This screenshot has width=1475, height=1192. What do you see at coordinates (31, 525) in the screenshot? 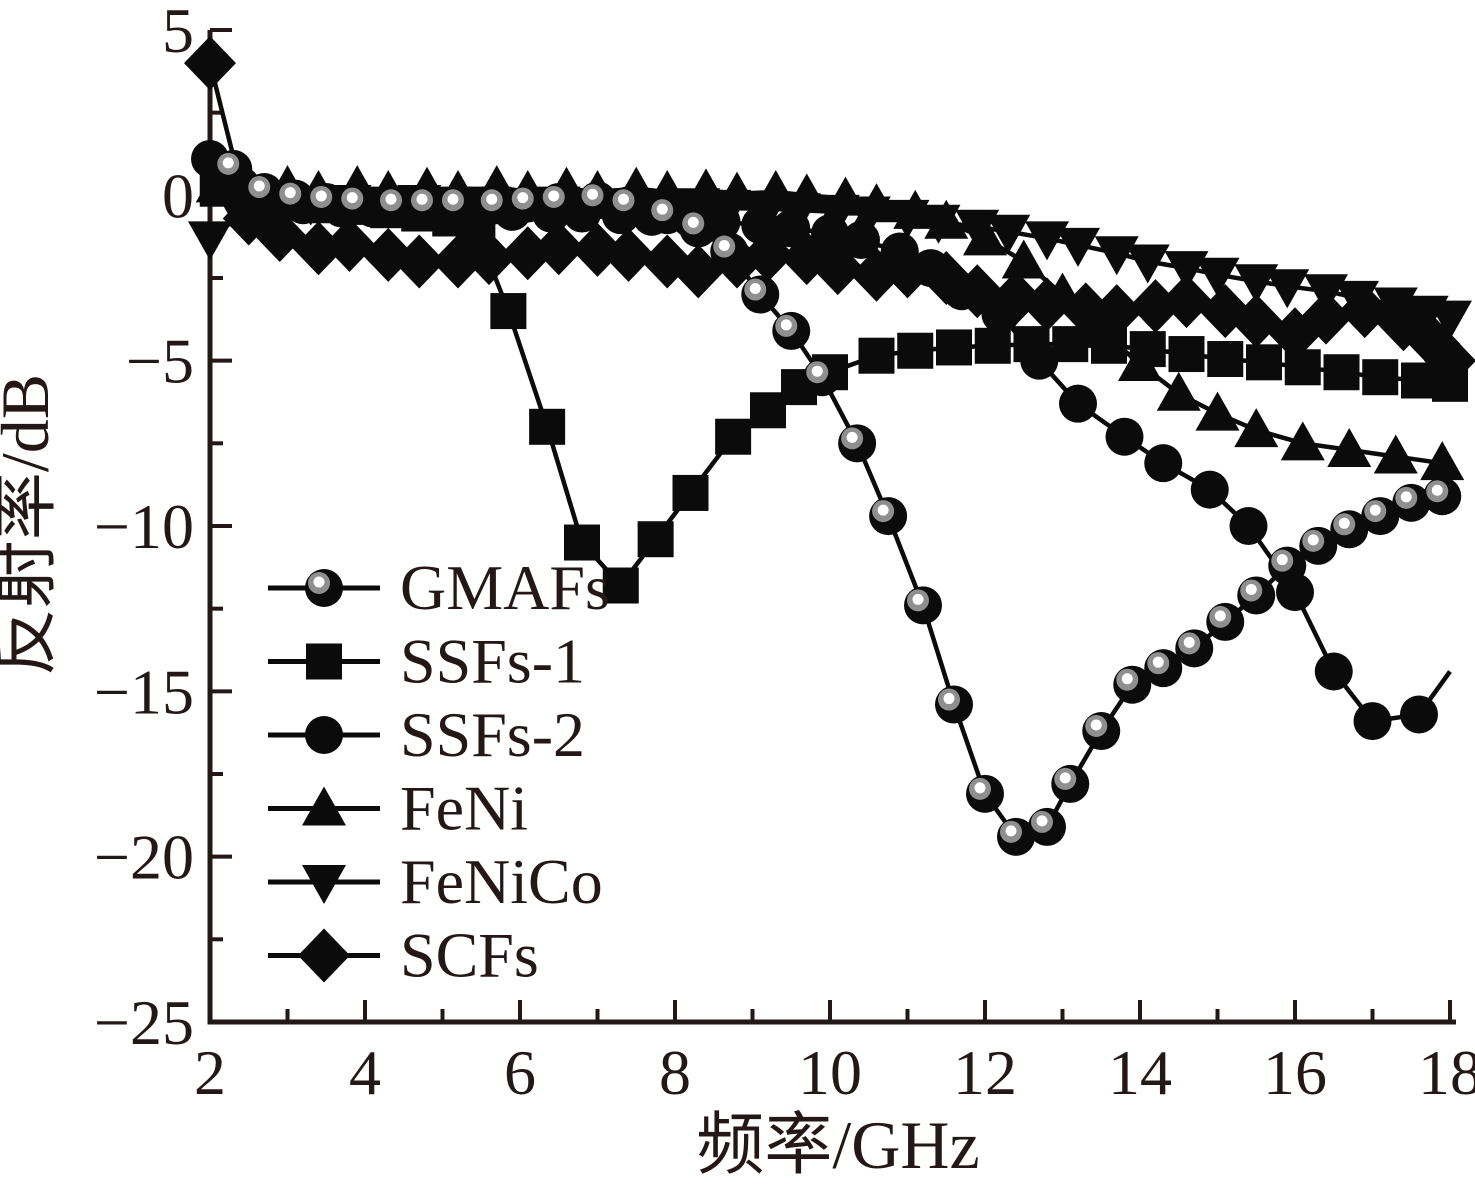
I see `y-axis-title: 反射率/dB` at bounding box center [31, 525].